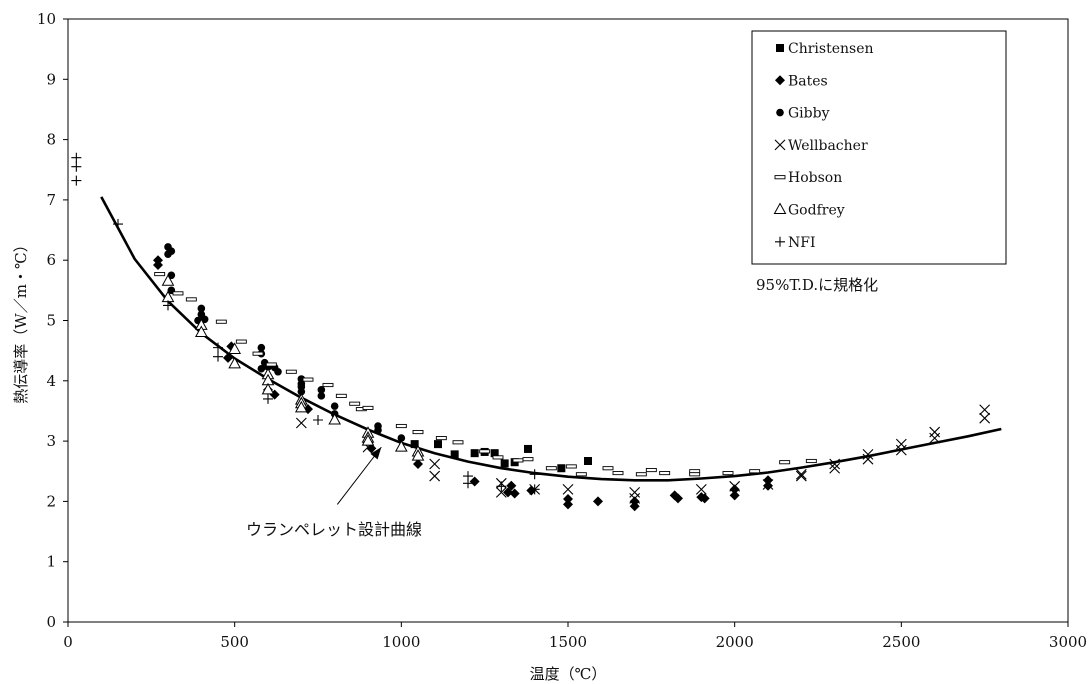  I want to click on legend-marker-gibby, so click(780, 112).